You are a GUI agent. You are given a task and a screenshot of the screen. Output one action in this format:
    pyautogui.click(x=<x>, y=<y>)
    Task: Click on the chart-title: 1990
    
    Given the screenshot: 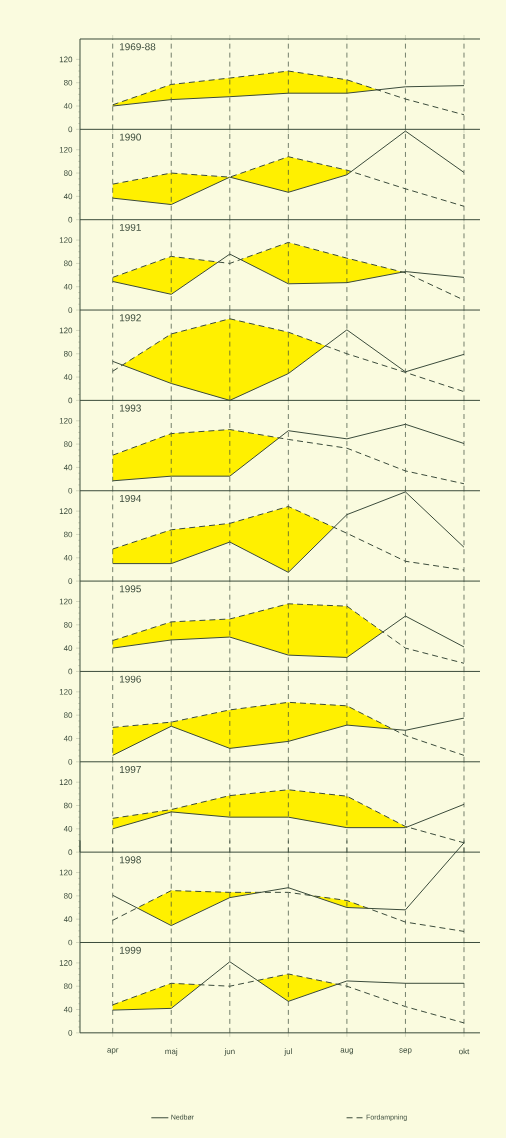 What is the action you would take?
    pyautogui.click(x=130, y=137)
    